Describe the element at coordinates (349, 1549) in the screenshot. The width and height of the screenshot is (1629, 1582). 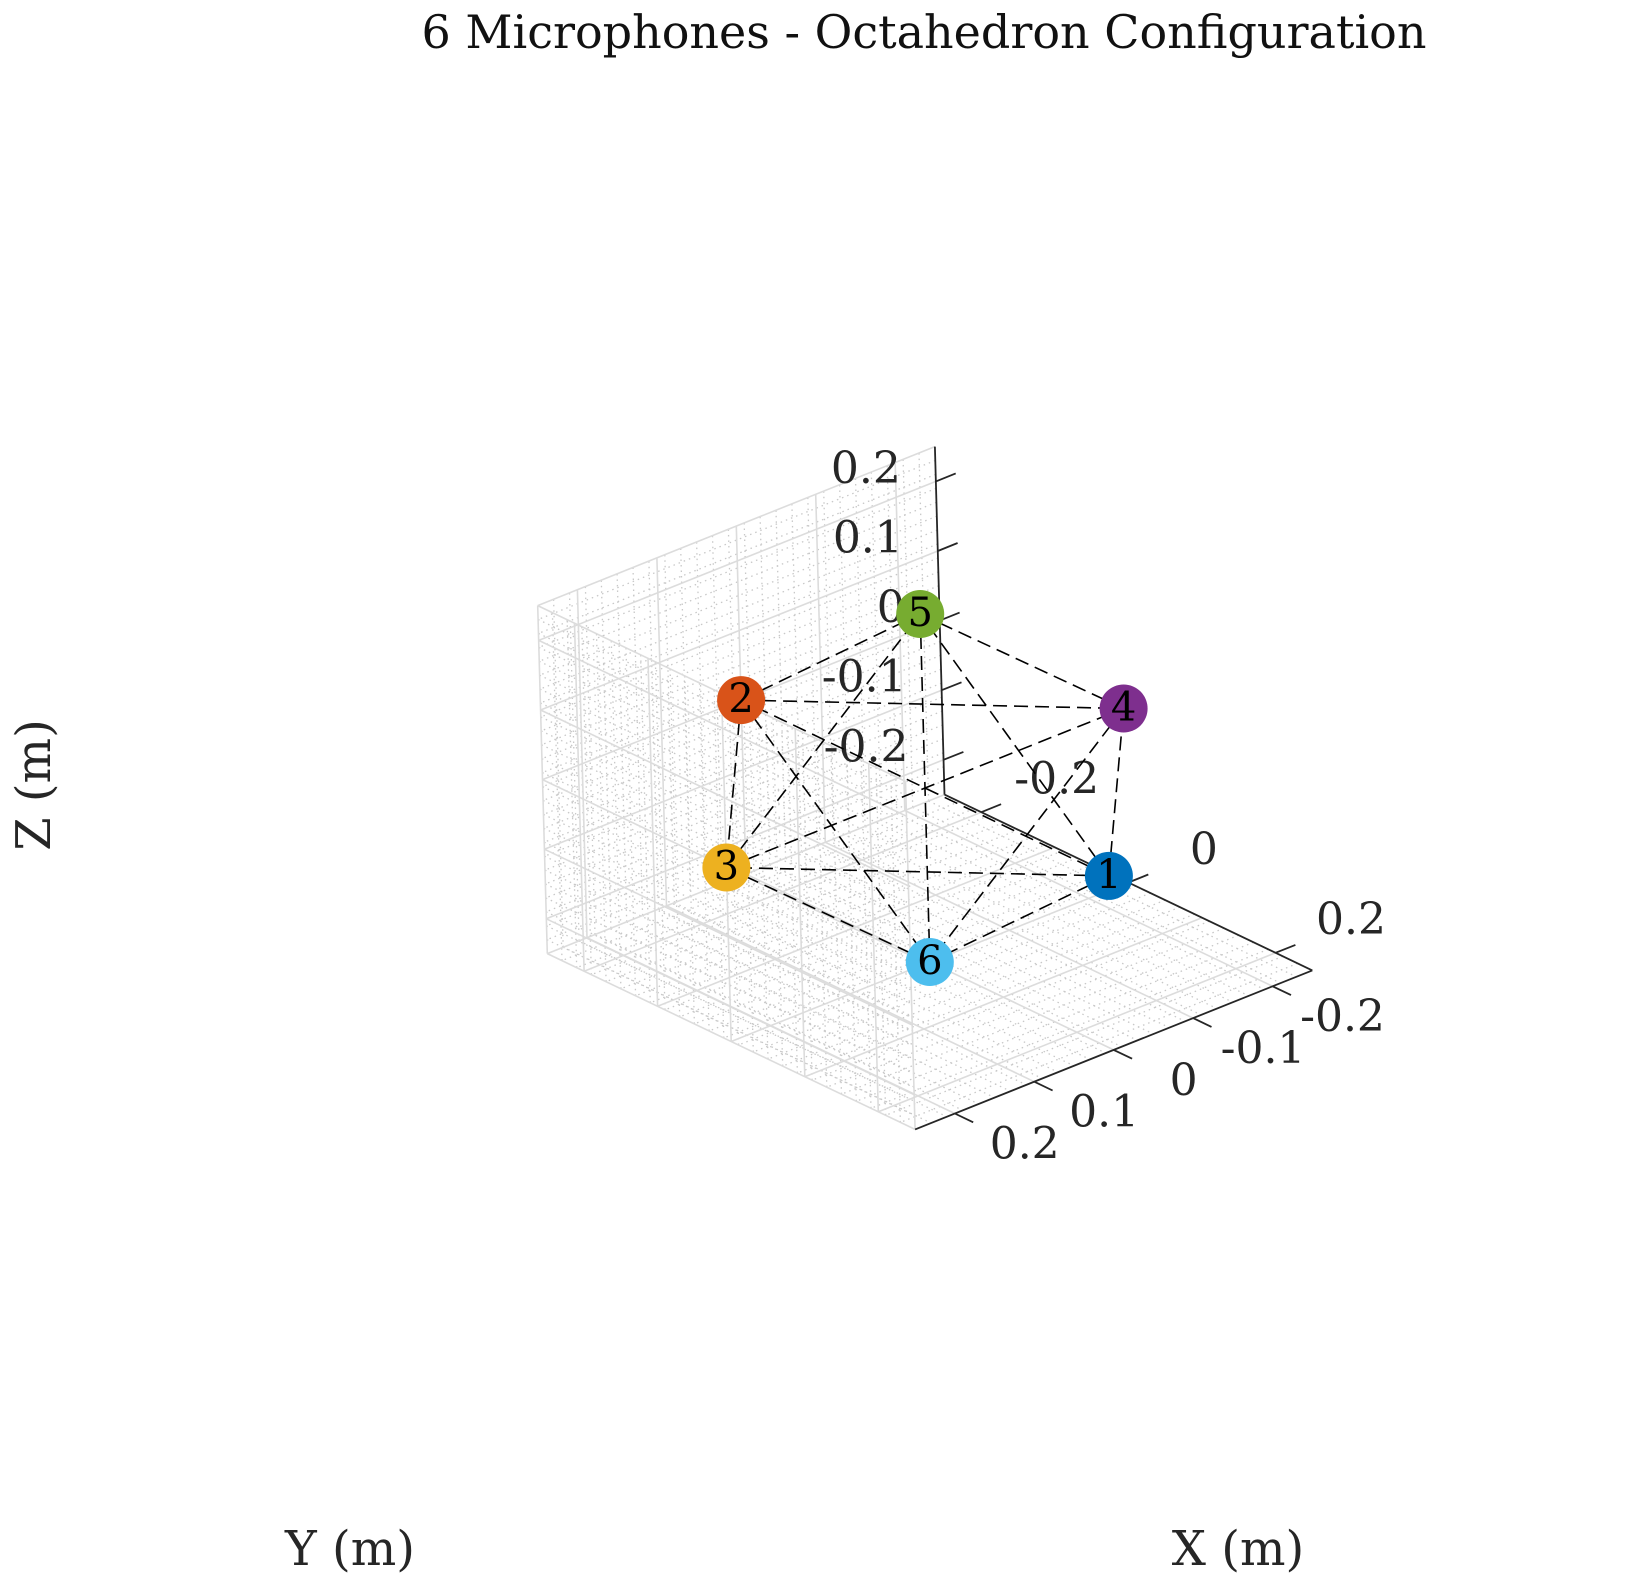
I see `y-axis-label: Y (m)` at that location.